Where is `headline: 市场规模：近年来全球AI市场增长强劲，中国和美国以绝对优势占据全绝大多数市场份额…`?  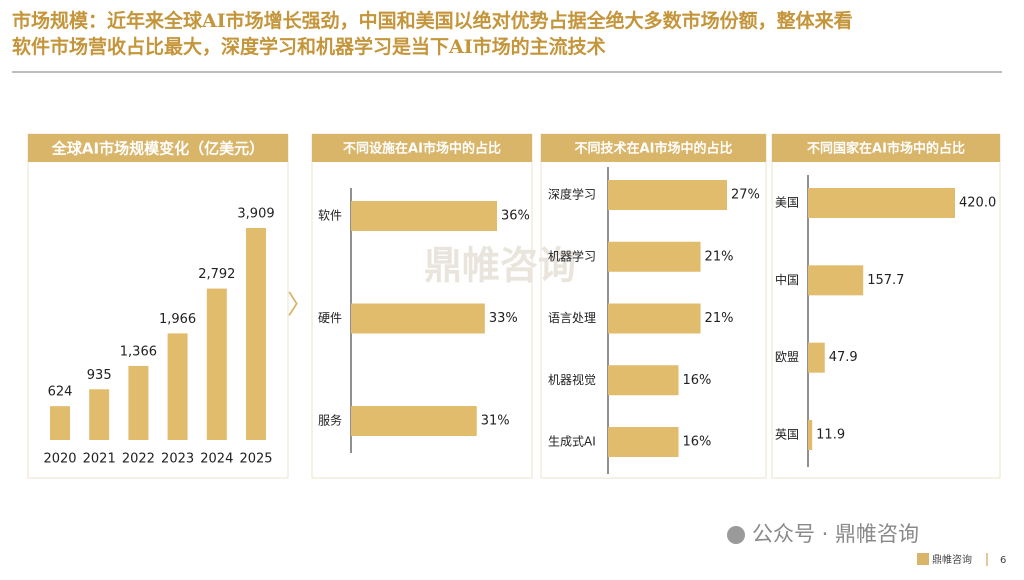 headline: 市场规模：近年来全球AI市场增长强劲，中国和美国以绝对优势占据全绝大多数市场份额… is located at coordinates (432, 20).